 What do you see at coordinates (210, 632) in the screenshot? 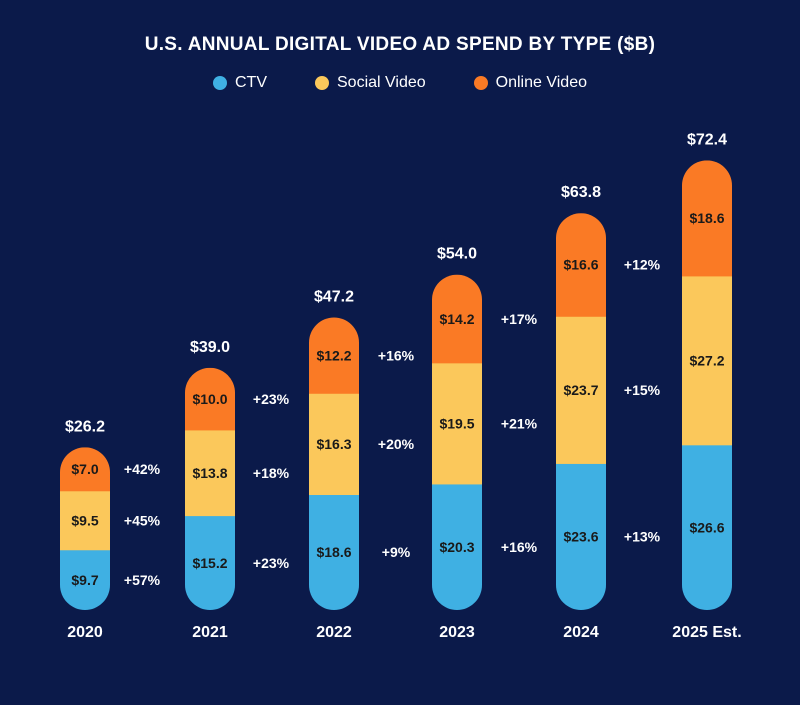
I see `category-label-2021: 2021` at bounding box center [210, 632].